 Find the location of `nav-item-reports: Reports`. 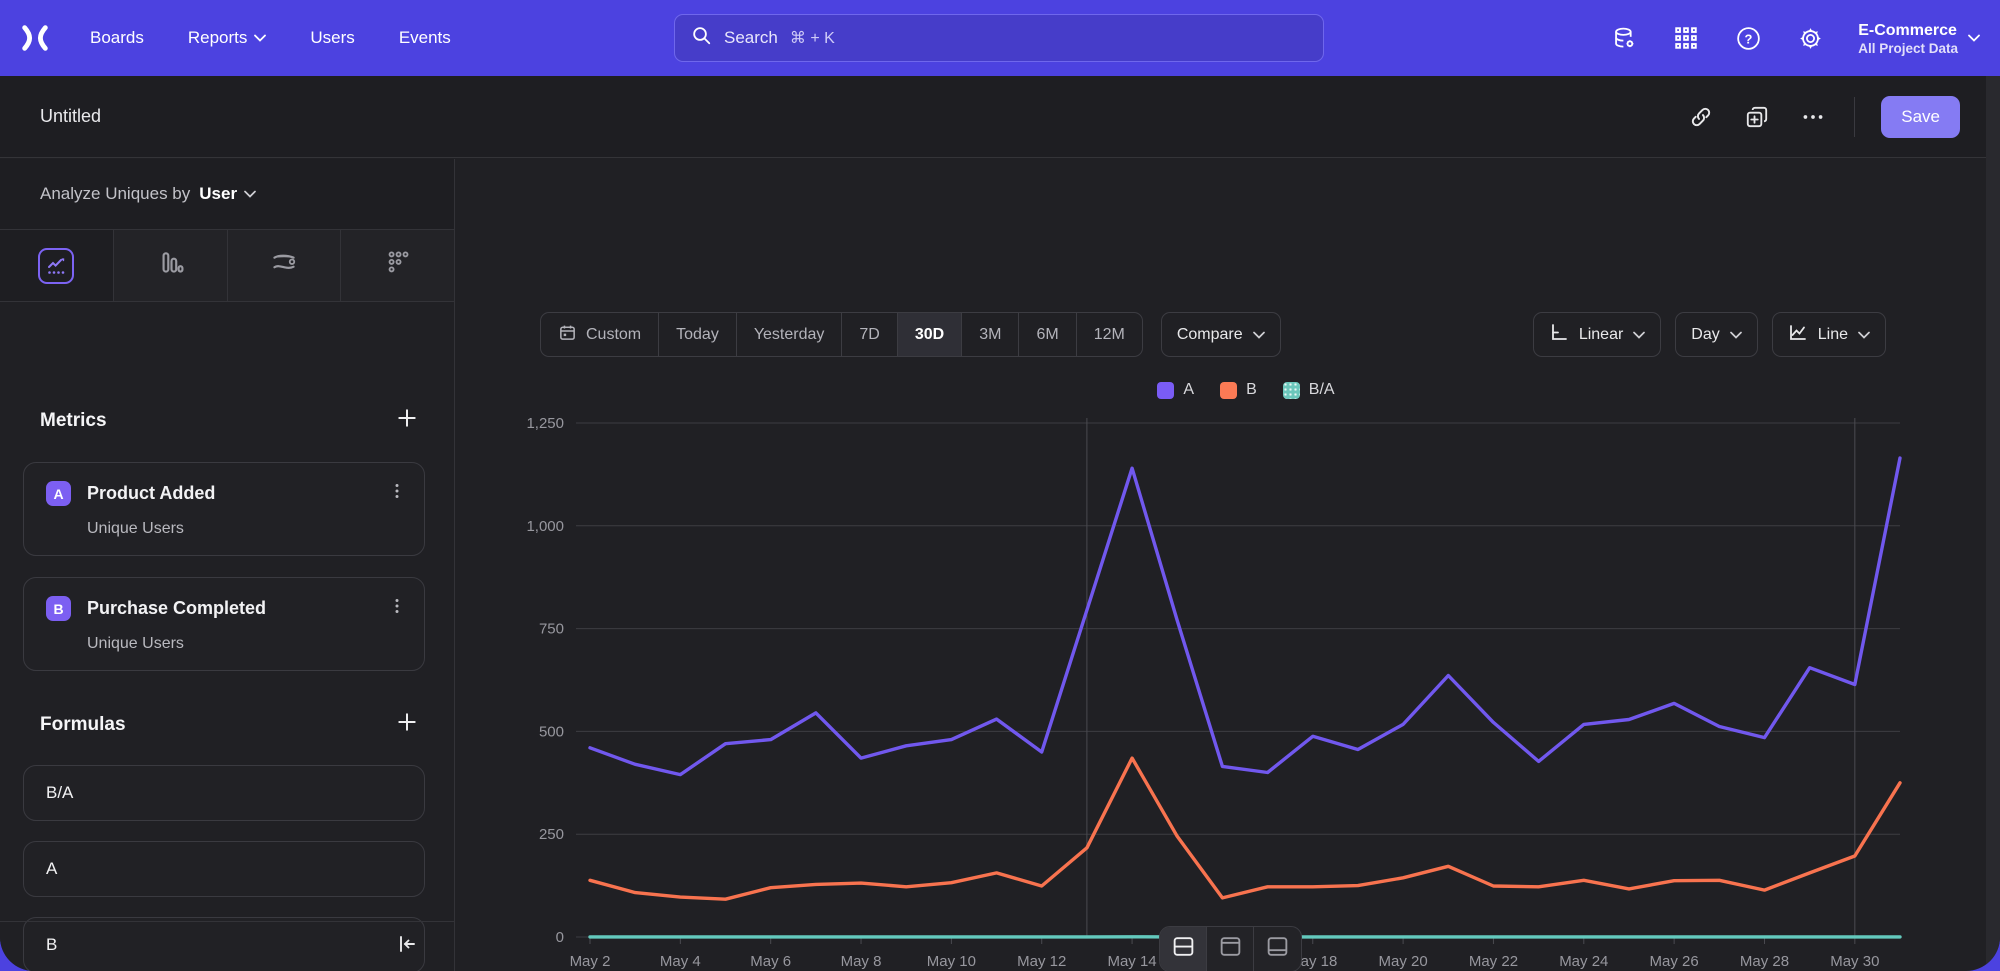

nav-item-reports: Reports is located at coordinates (227, 38).